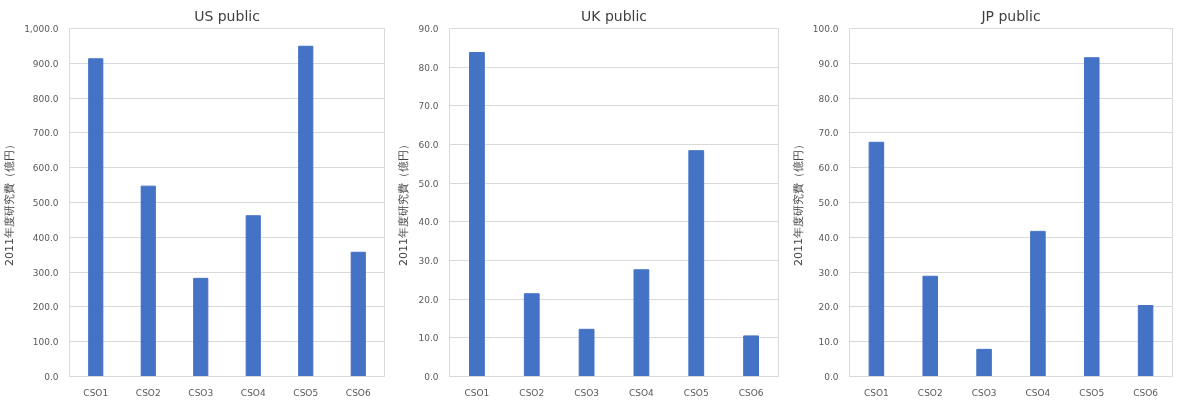 This screenshot has height=404, width=1183. Describe the element at coordinates (45, 203) in the screenshot. I see `y-tick-label: 500.0` at that location.